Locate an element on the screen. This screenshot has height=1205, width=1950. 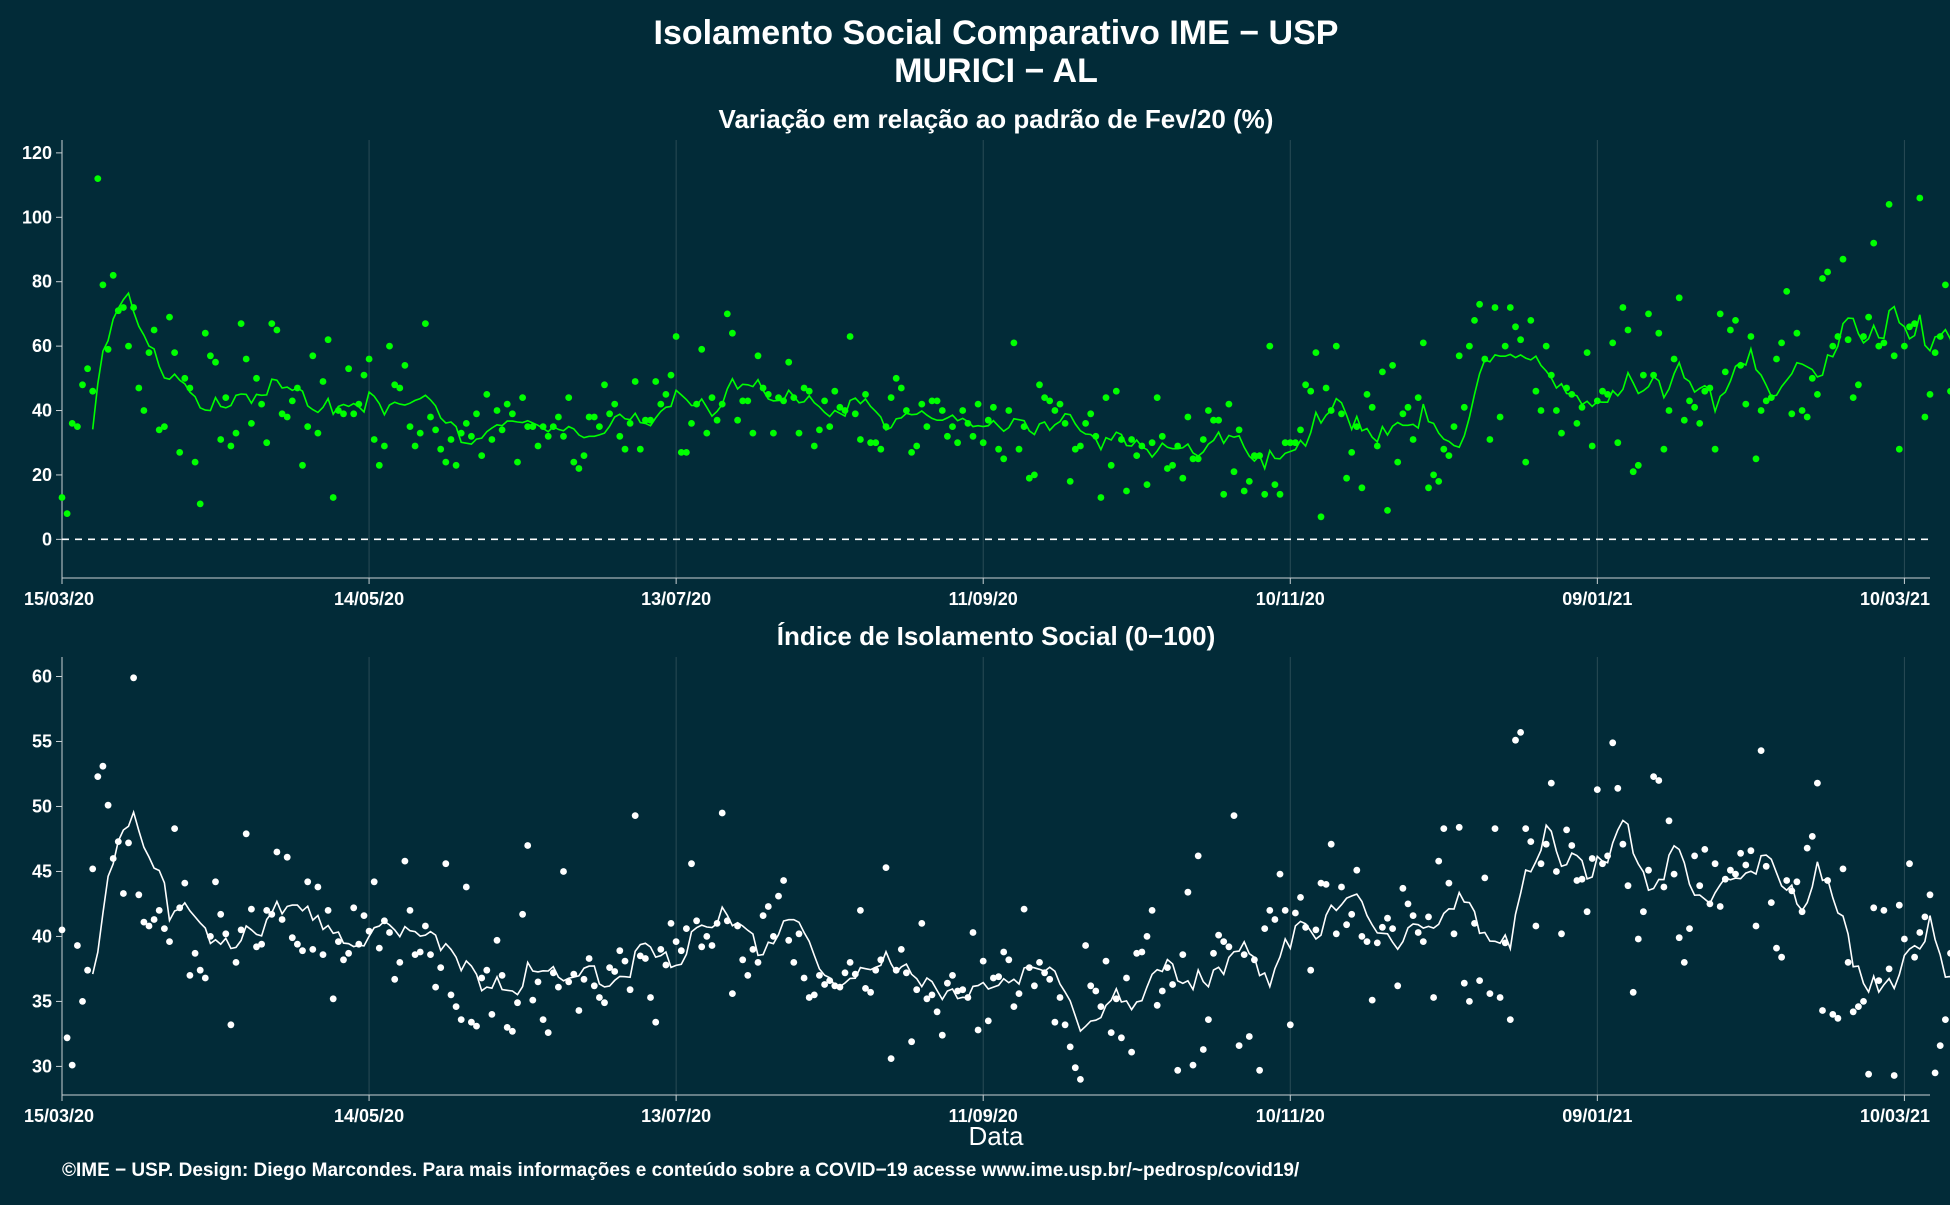
y-tick-label: 120 is located at coordinates (37, 153).